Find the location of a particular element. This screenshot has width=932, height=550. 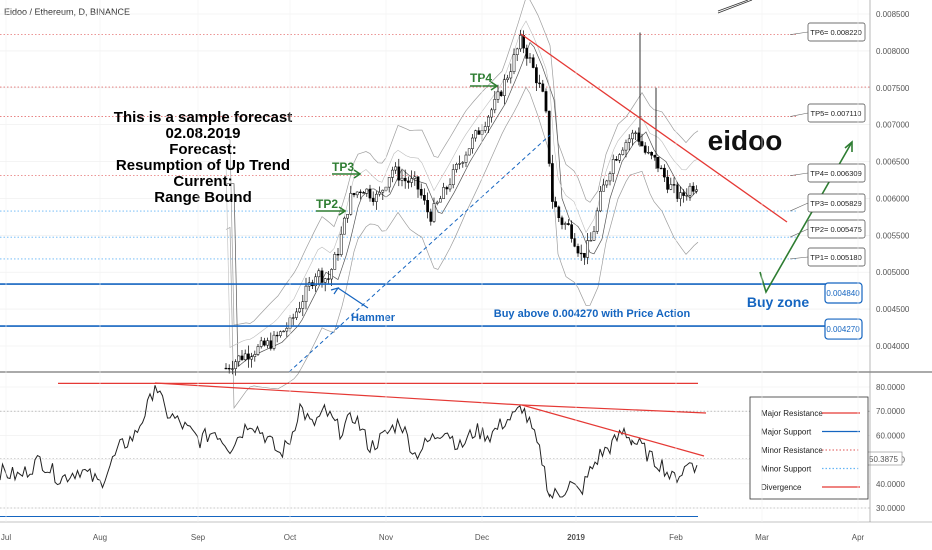

y-tick-label: 0.006500 is located at coordinates (893, 162).